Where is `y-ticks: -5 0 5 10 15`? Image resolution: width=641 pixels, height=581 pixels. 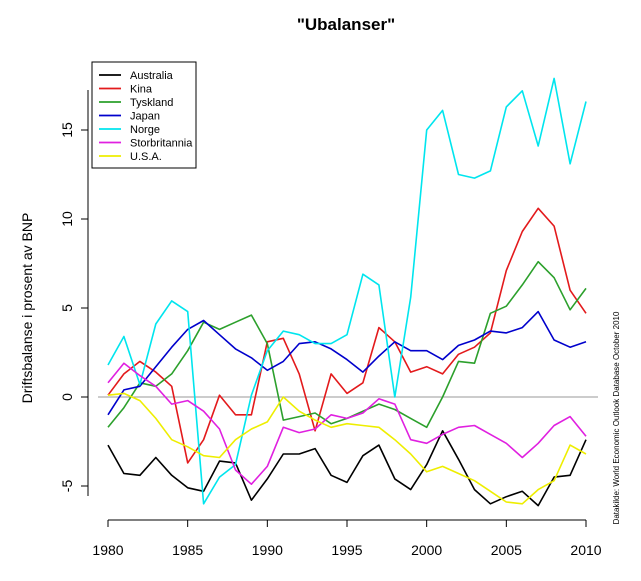 y-ticks: -5 0 5 10 15 is located at coordinates (73, 307).